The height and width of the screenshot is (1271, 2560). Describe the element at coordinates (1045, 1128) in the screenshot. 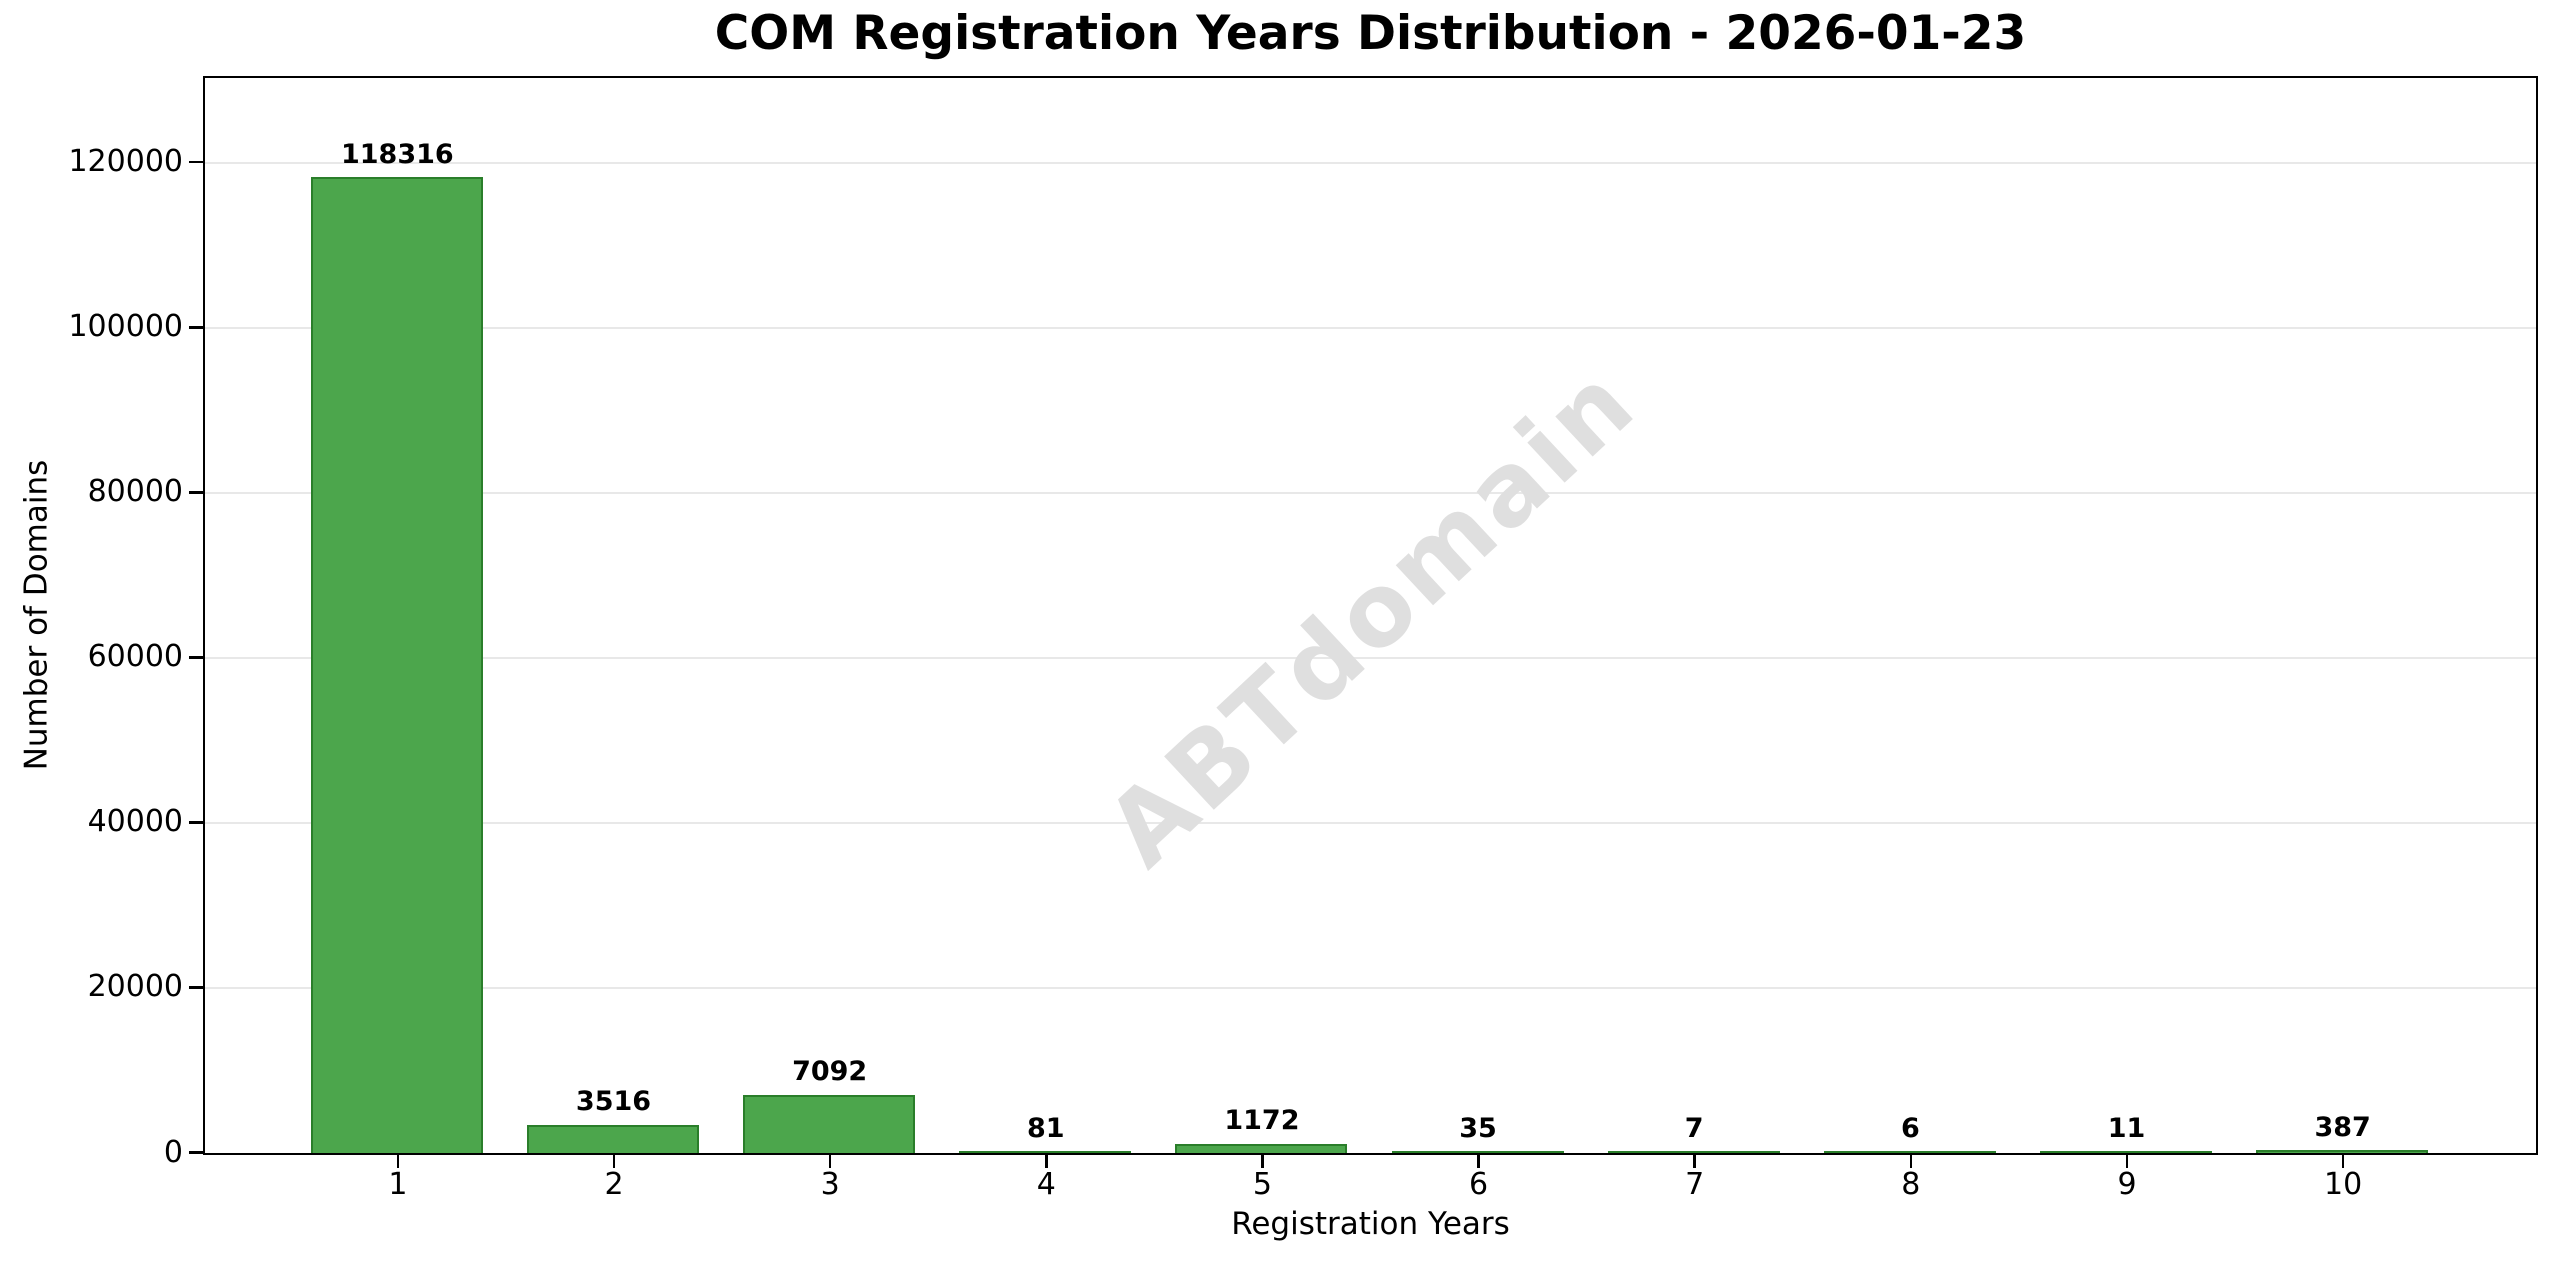

I see `bar-value-label: 81` at that location.